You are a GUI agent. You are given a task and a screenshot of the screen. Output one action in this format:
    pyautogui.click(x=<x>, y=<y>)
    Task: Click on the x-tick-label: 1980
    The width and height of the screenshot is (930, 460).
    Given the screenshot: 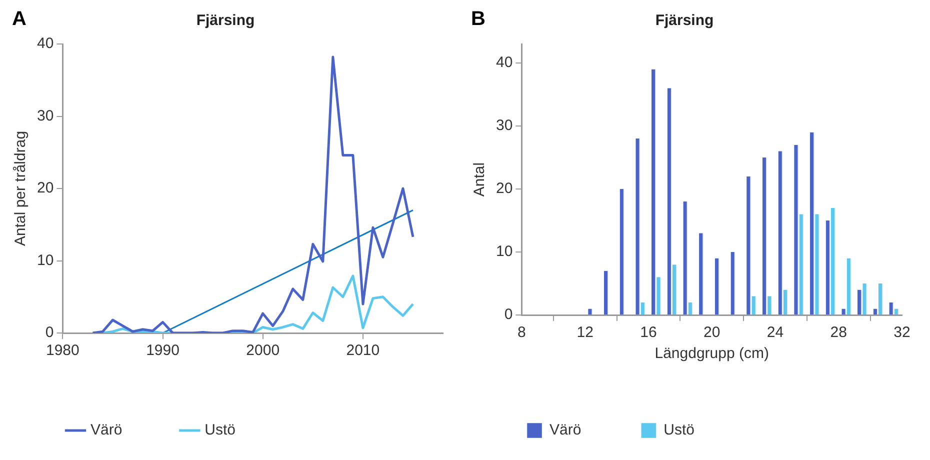 What is the action you would take?
    pyautogui.click(x=63, y=351)
    